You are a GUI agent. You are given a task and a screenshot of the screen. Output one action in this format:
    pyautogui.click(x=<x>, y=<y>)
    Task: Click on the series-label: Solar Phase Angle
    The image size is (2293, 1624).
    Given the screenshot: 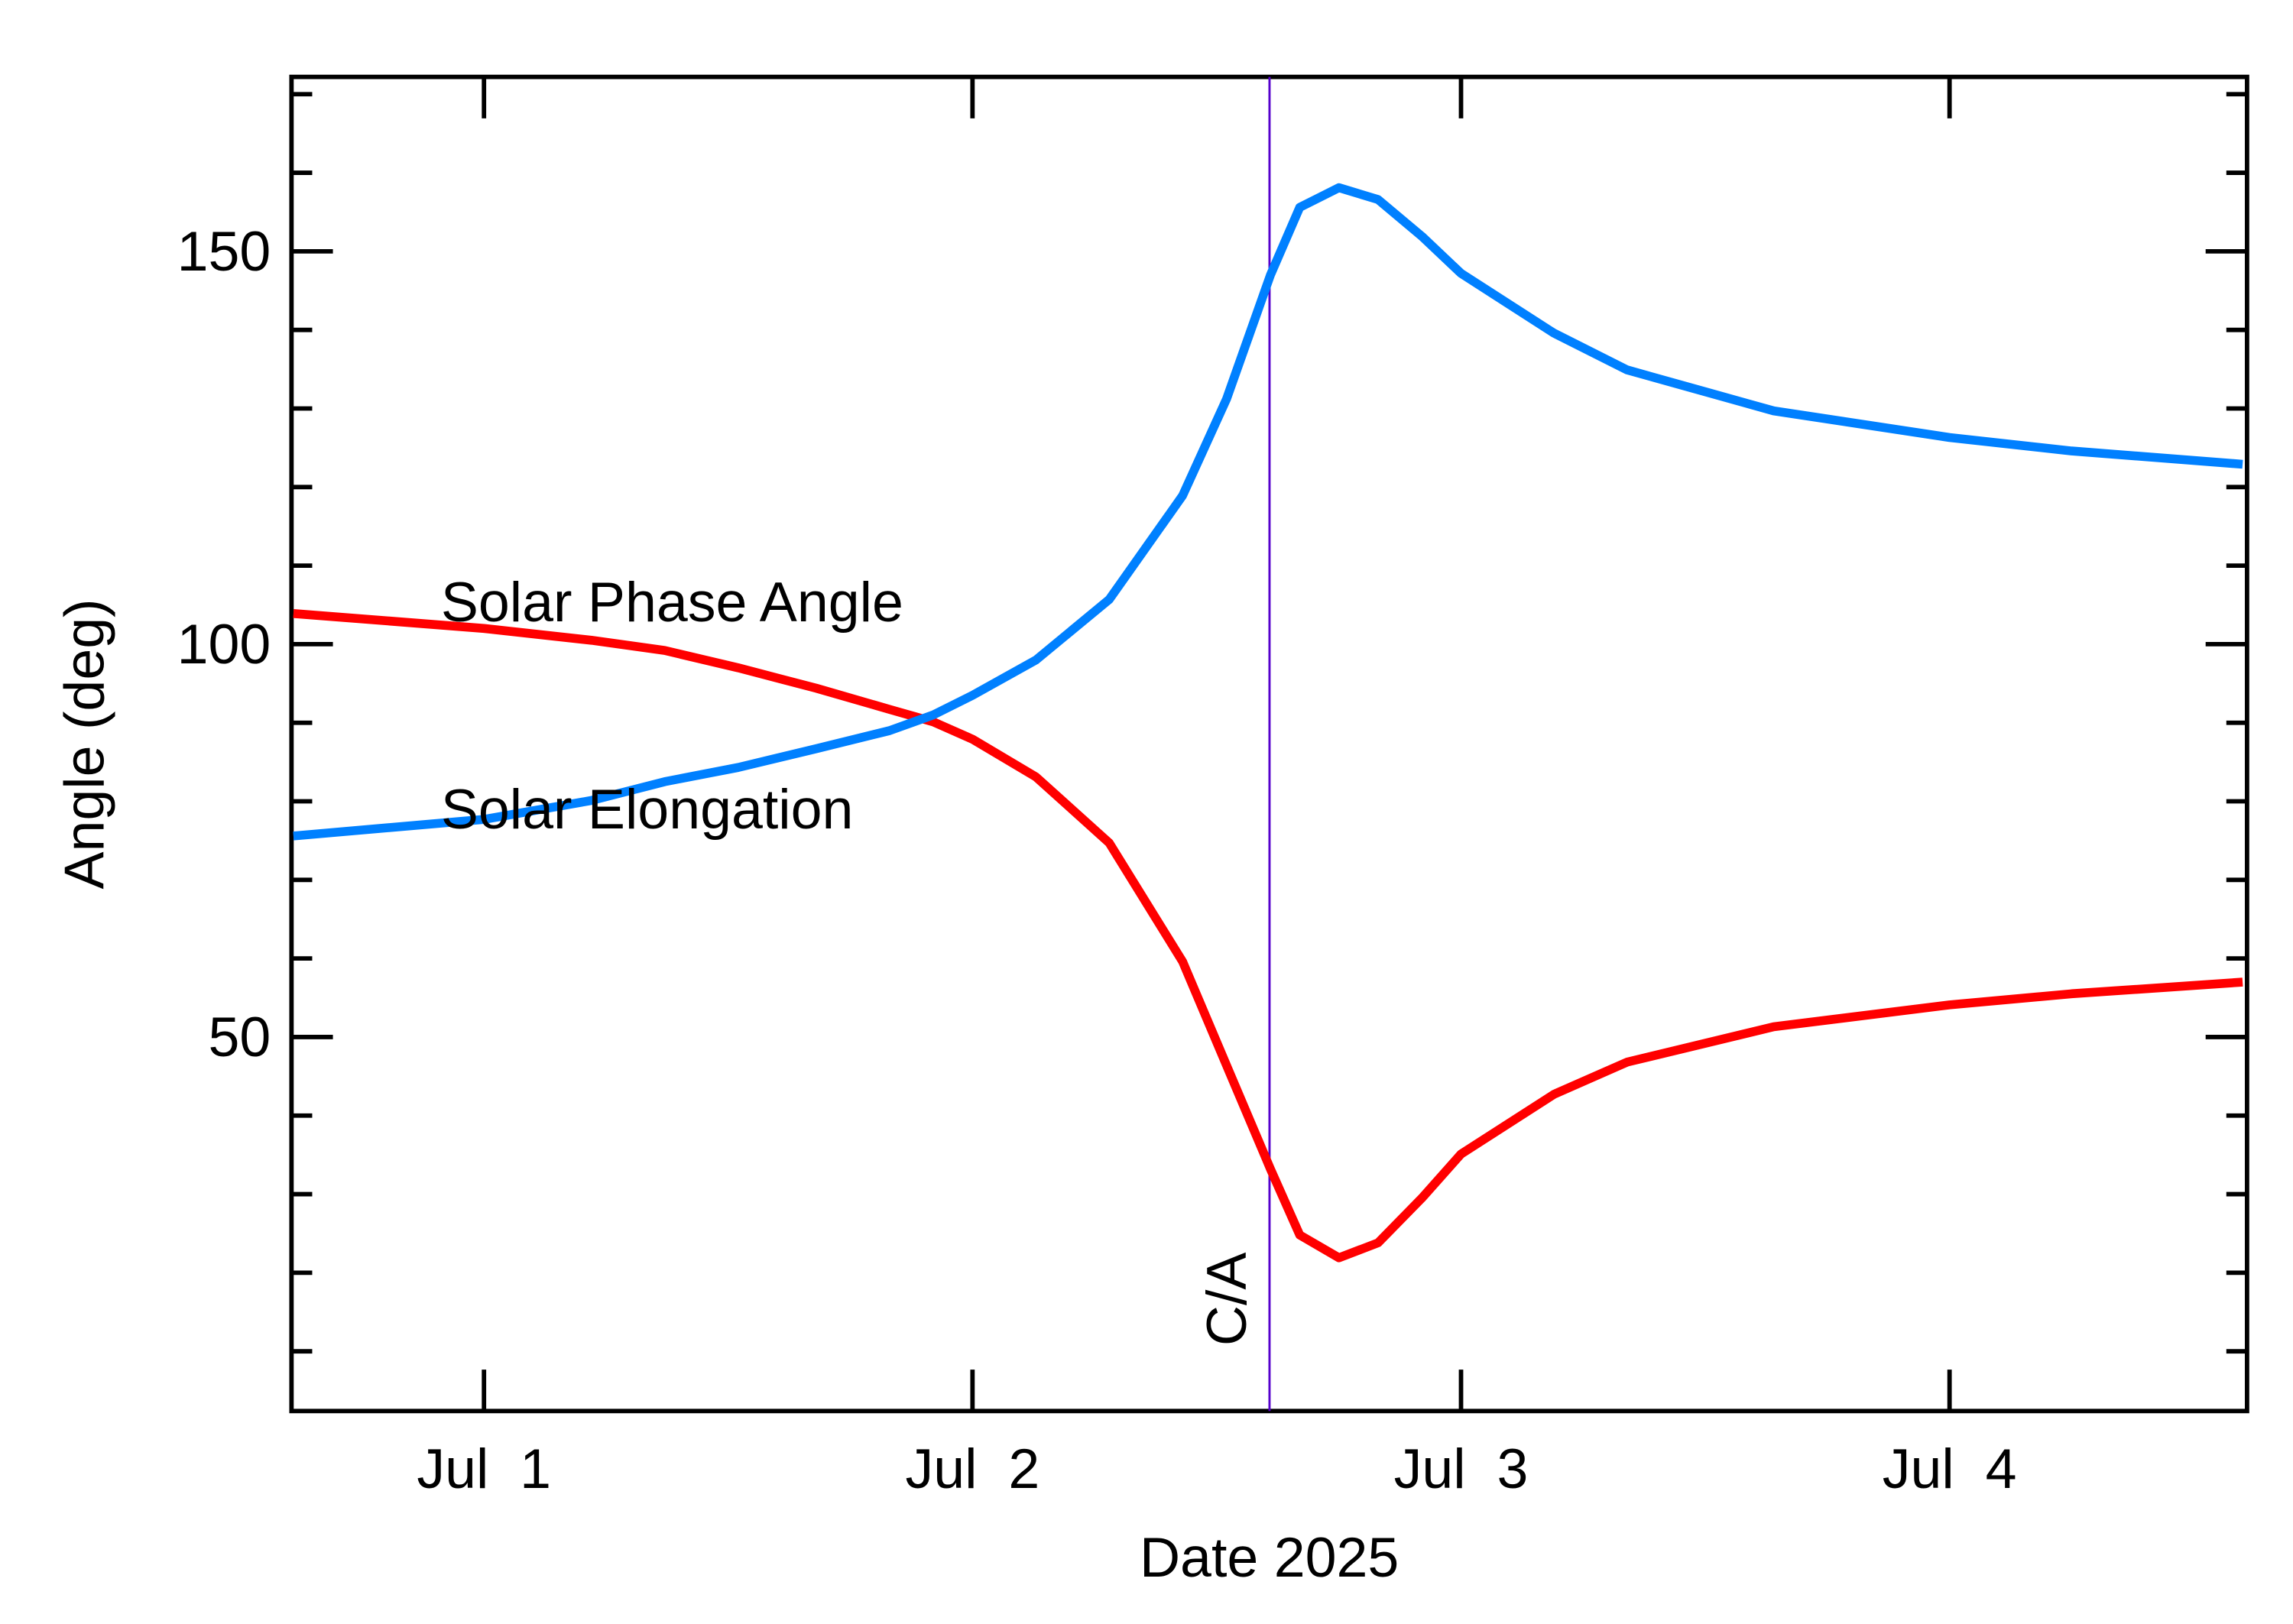 What is the action you would take?
    pyautogui.click(x=672, y=602)
    